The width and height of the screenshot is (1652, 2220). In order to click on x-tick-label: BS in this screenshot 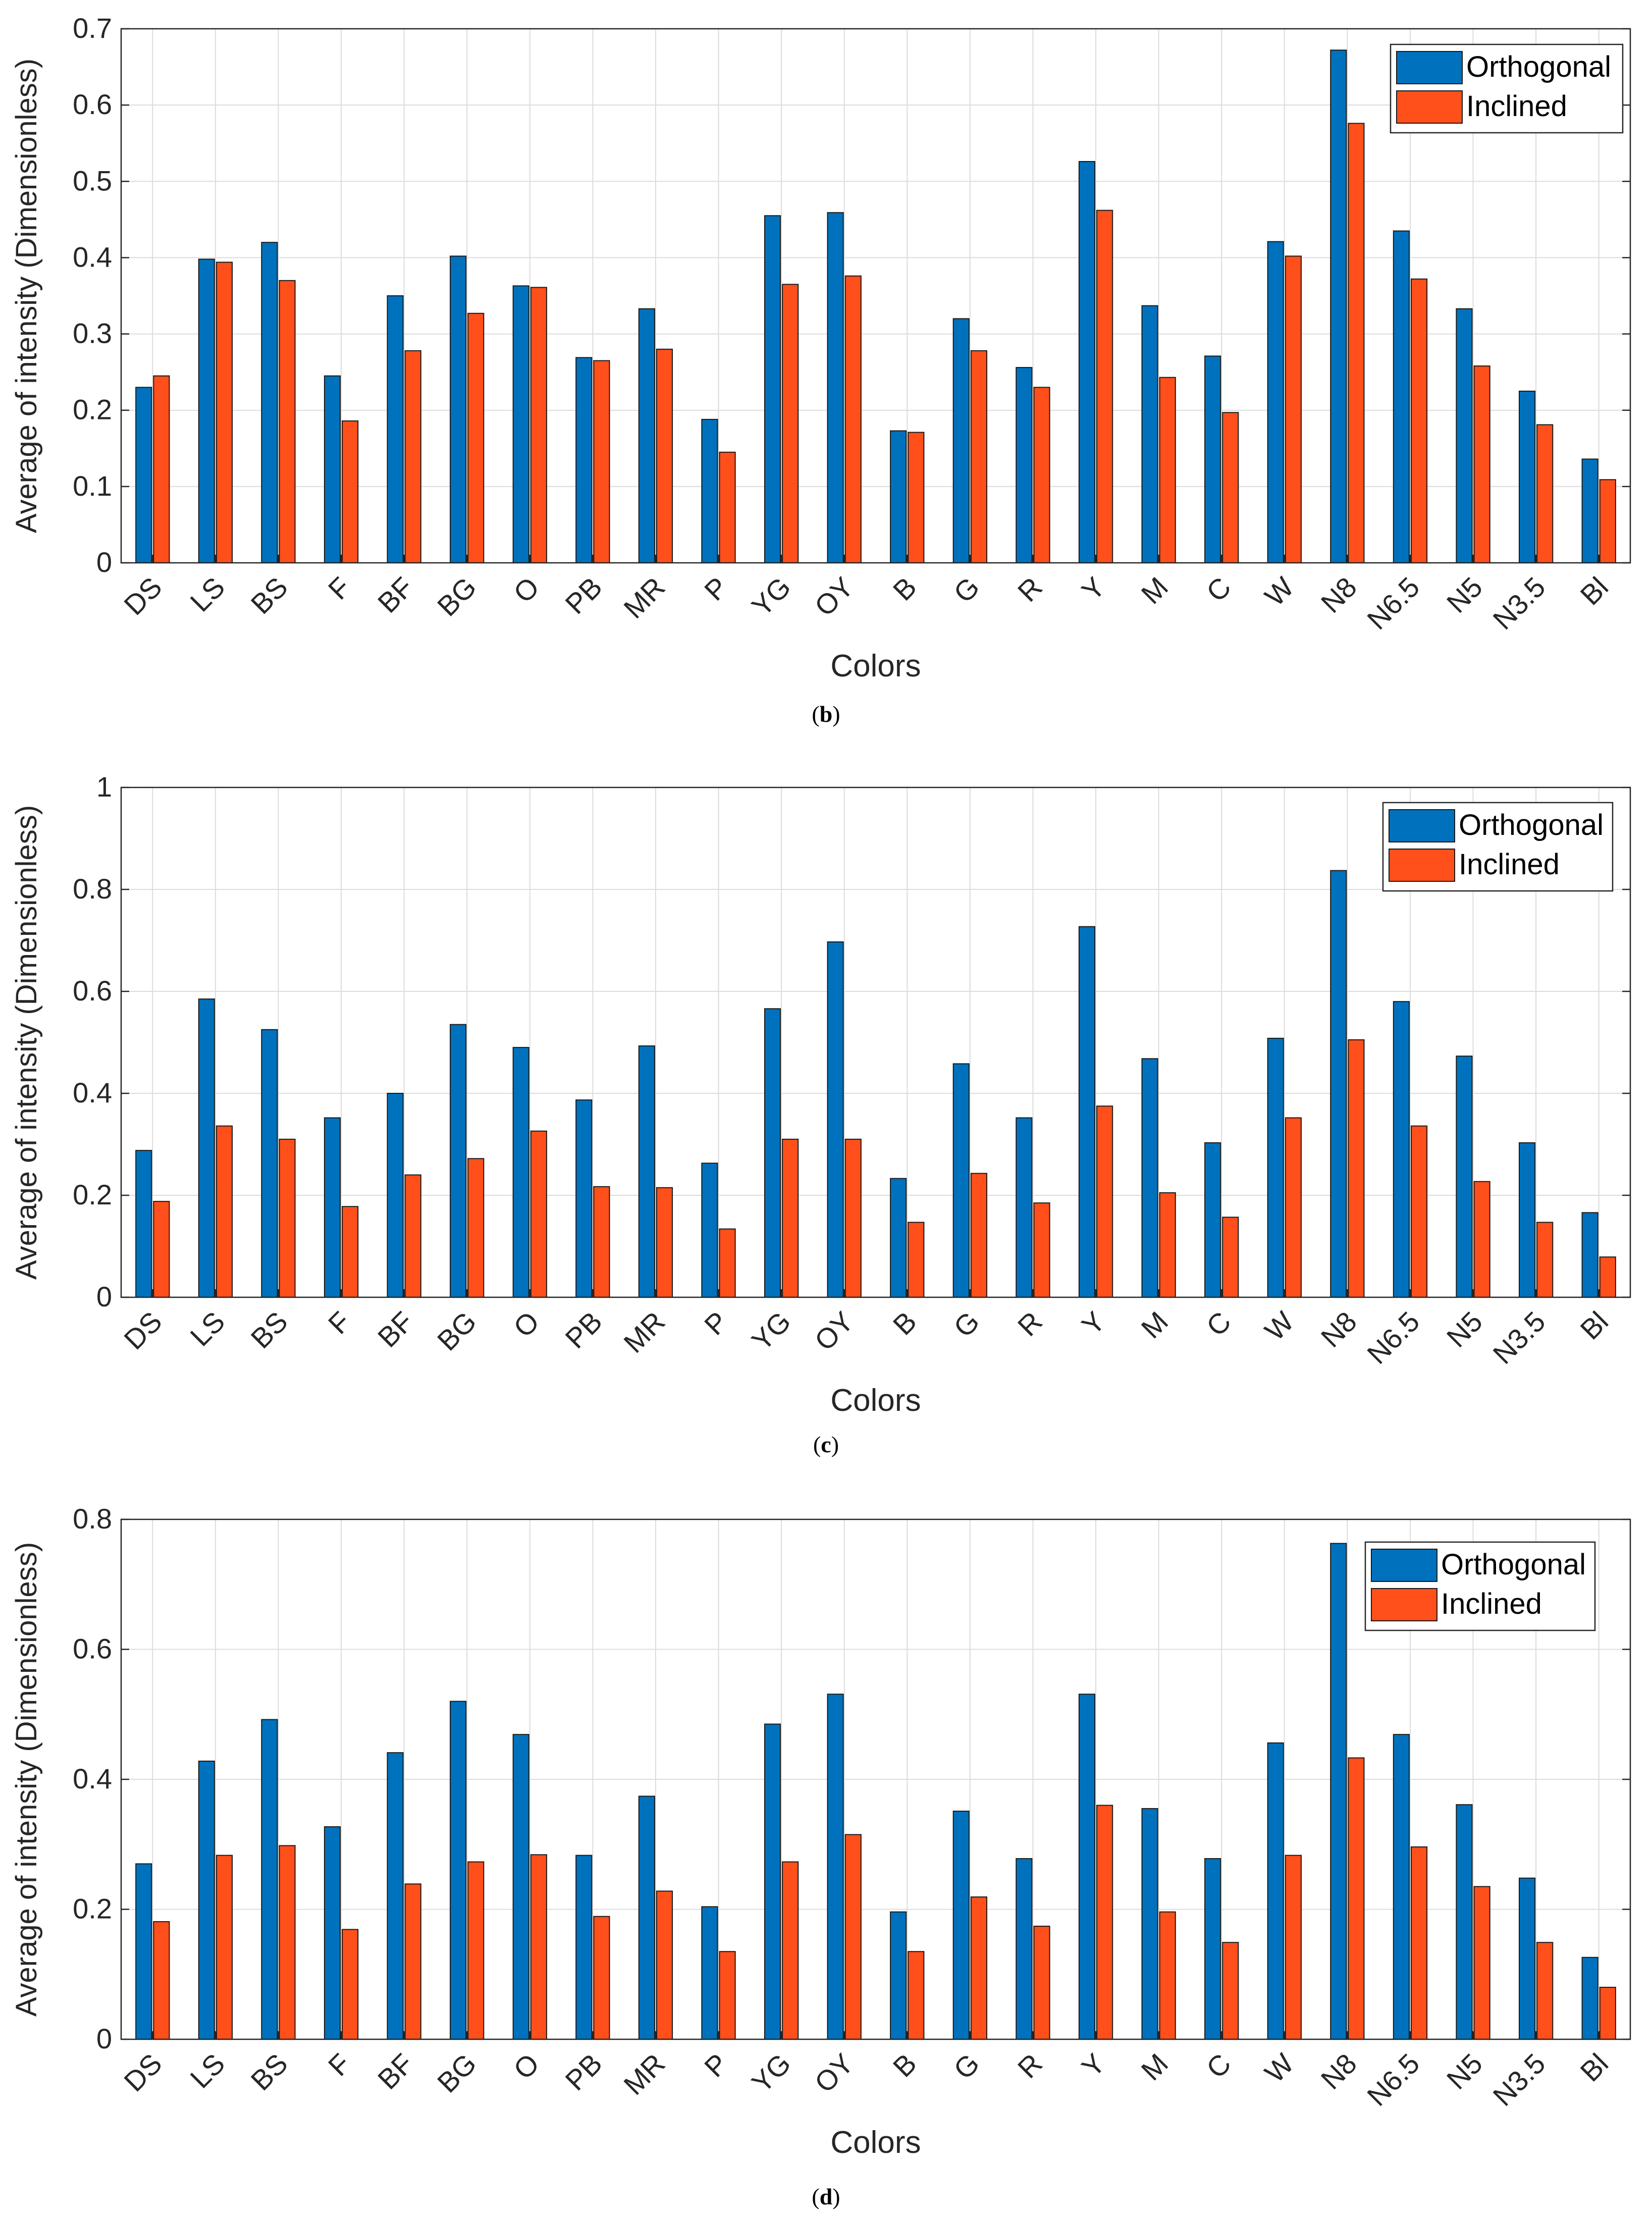, I will do `click(269, 1329)`.